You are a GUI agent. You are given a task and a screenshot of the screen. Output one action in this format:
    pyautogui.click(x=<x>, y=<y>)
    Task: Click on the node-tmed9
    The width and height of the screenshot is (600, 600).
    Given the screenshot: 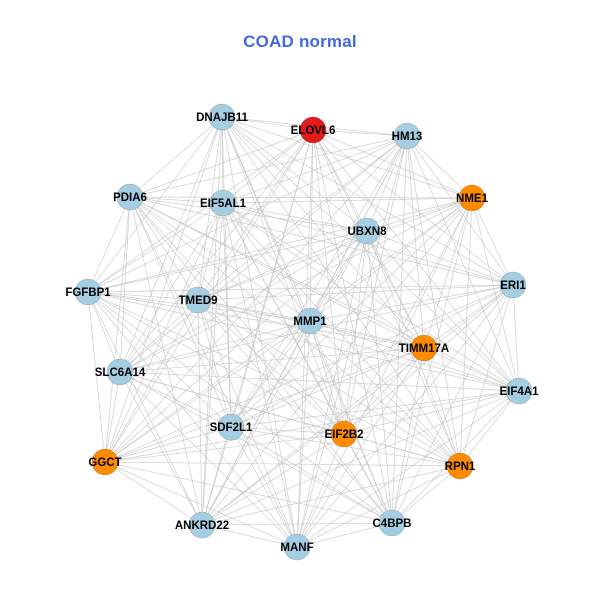 What is the action you would take?
    pyautogui.click(x=198, y=300)
    